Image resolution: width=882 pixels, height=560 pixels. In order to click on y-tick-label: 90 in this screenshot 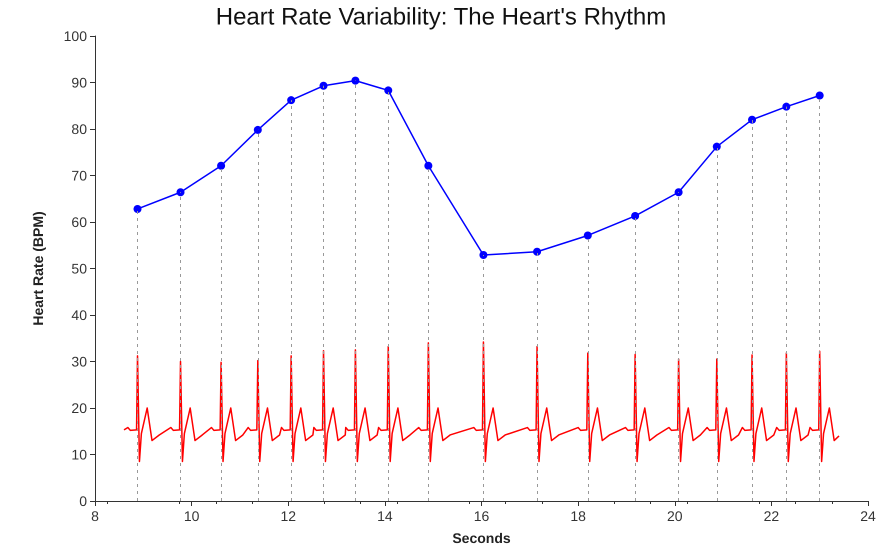, I will do `click(79, 82)`.